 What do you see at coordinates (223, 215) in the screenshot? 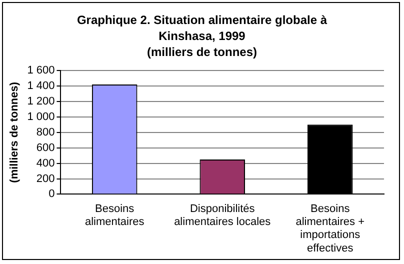
I see `x-tick-label: Disponibilités alimentaires locales` at bounding box center [223, 215].